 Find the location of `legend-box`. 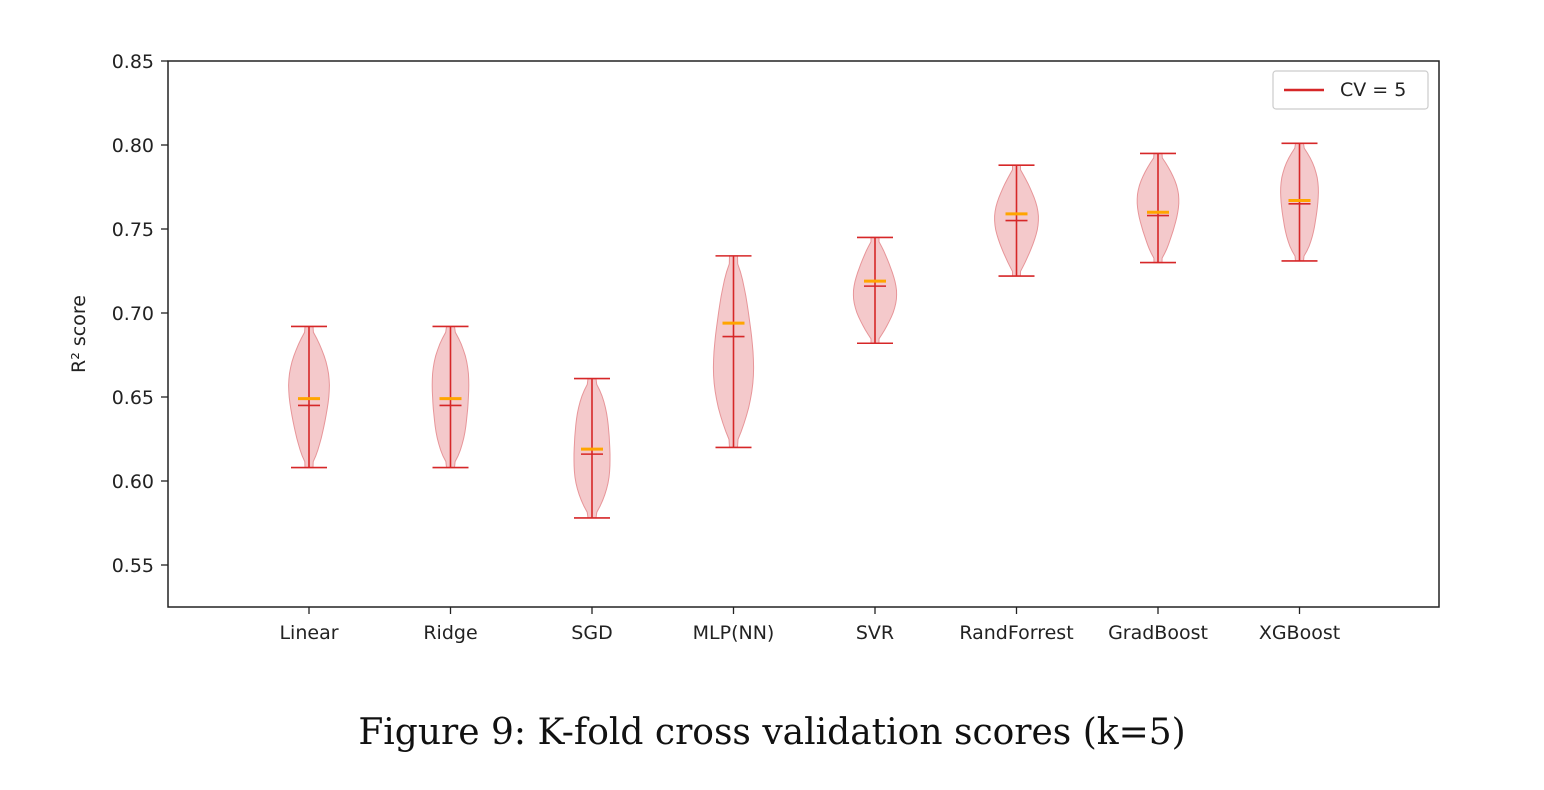

legend-box is located at coordinates (1350, 90).